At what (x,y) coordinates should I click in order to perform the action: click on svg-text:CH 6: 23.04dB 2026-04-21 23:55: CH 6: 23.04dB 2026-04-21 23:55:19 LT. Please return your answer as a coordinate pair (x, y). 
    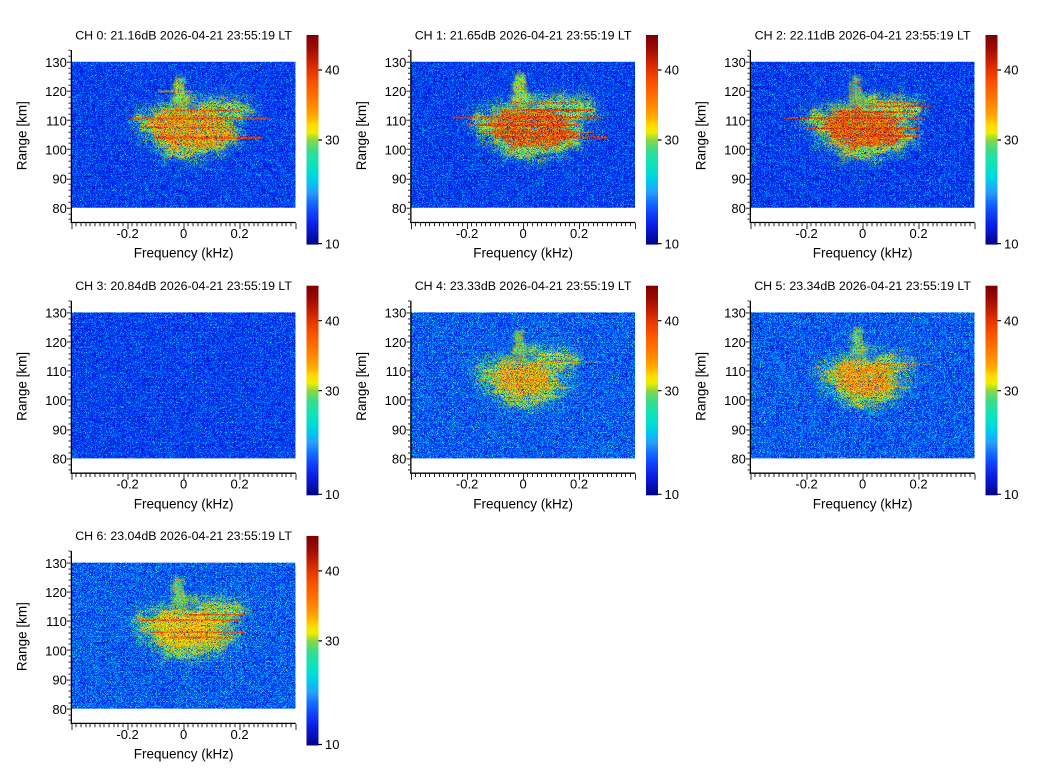
    Looking at the image, I should click on (183, 536).